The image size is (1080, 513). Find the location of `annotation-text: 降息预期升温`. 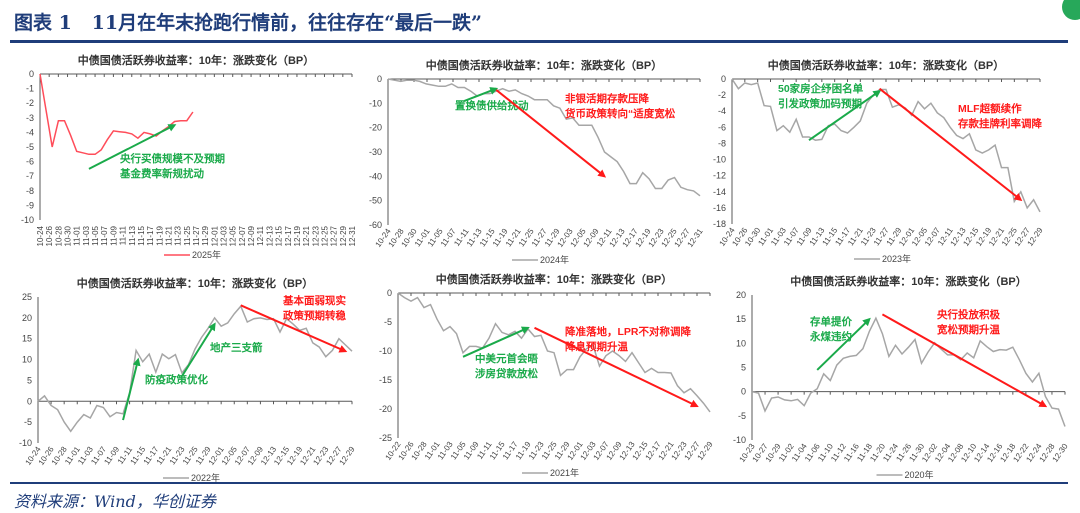

annotation-text: 降息预期升温 is located at coordinates (596, 346).